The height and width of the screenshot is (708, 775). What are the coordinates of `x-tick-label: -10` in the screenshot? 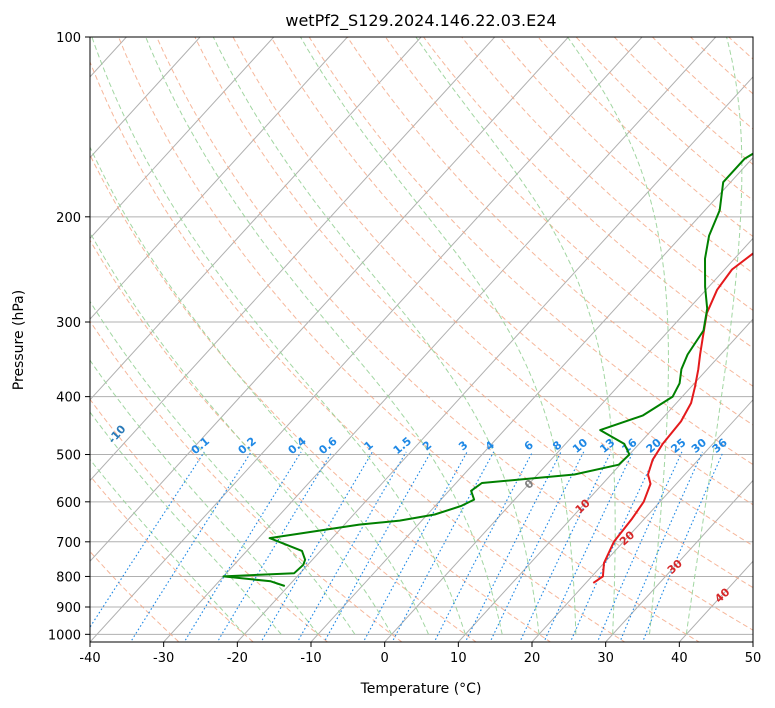 It's located at (310, 658).